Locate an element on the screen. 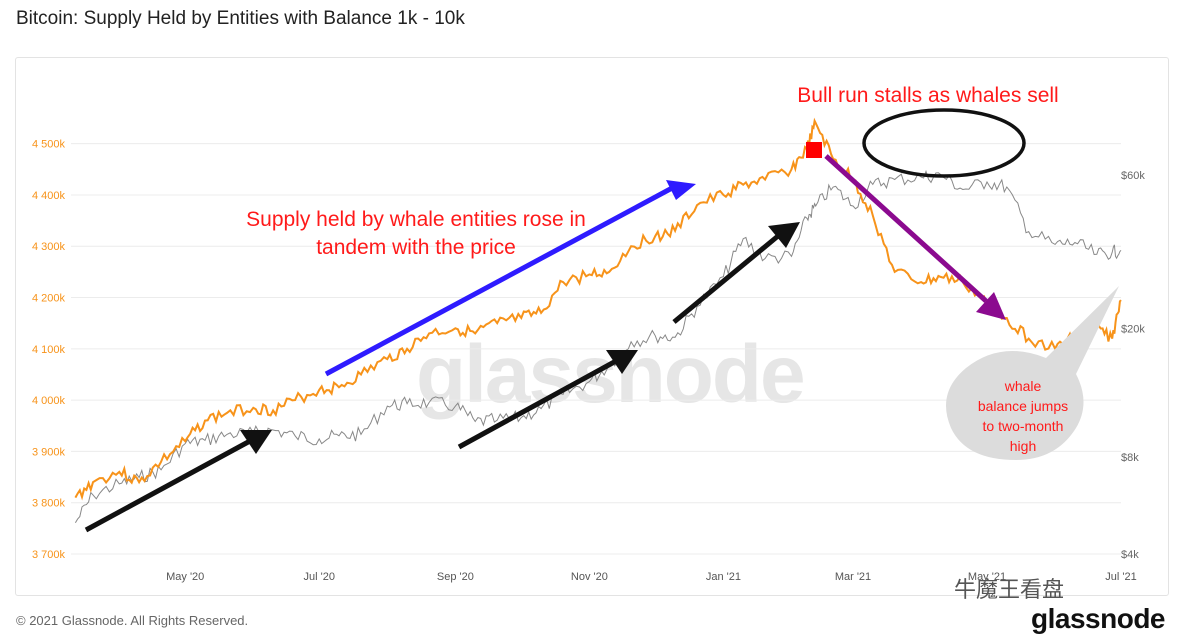 The height and width of the screenshot is (642, 1187). x-tick-label: May '20 is located at coordinates (185, 577).